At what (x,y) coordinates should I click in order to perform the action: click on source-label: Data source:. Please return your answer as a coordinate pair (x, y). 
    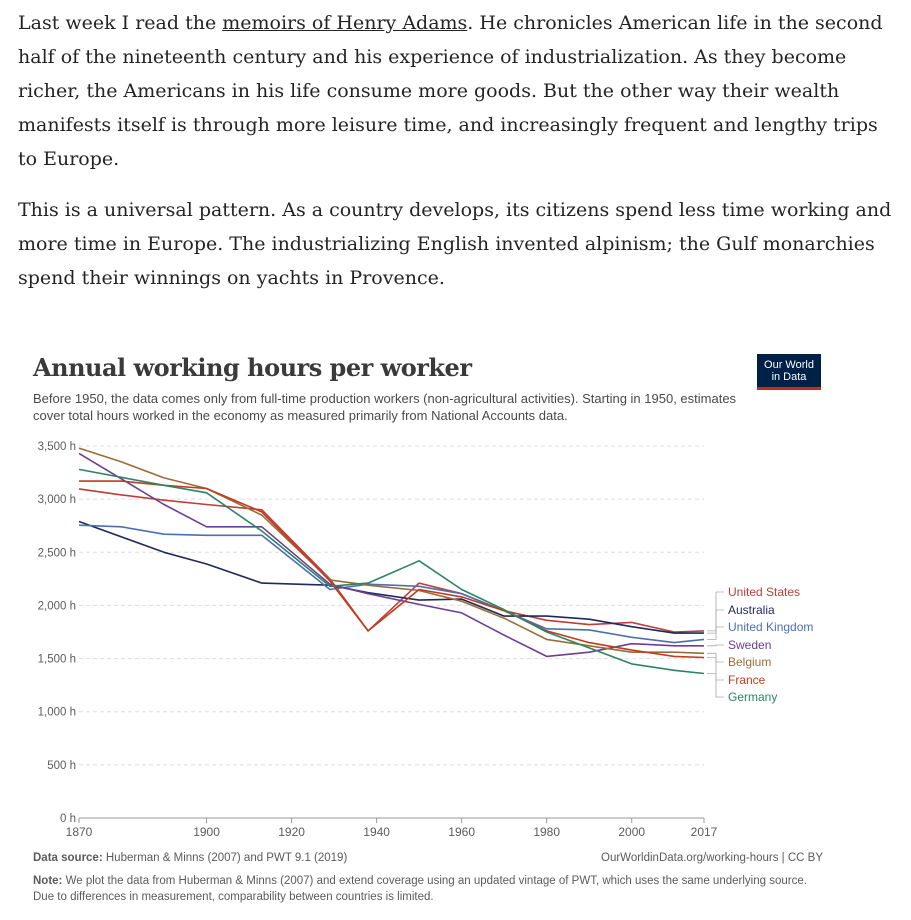
    Looking at the image, I should click on (68, 858).